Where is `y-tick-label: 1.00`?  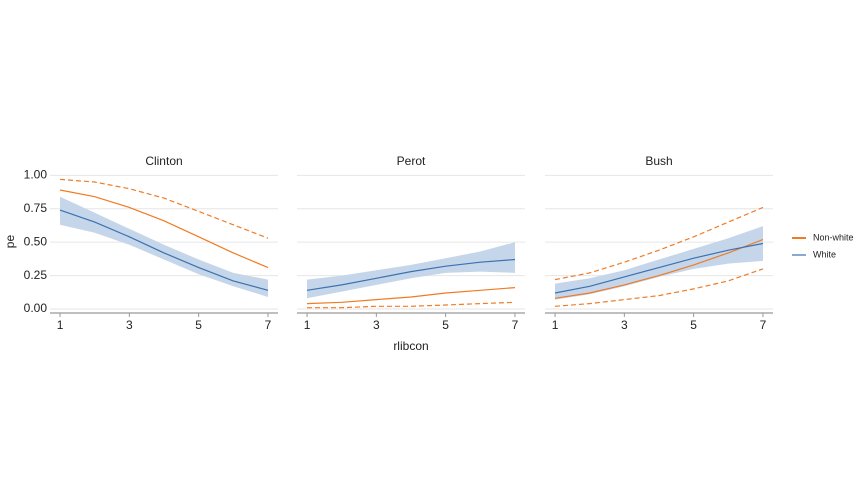 y-tick-label: 1.00 is located at coordinates (36, 175).